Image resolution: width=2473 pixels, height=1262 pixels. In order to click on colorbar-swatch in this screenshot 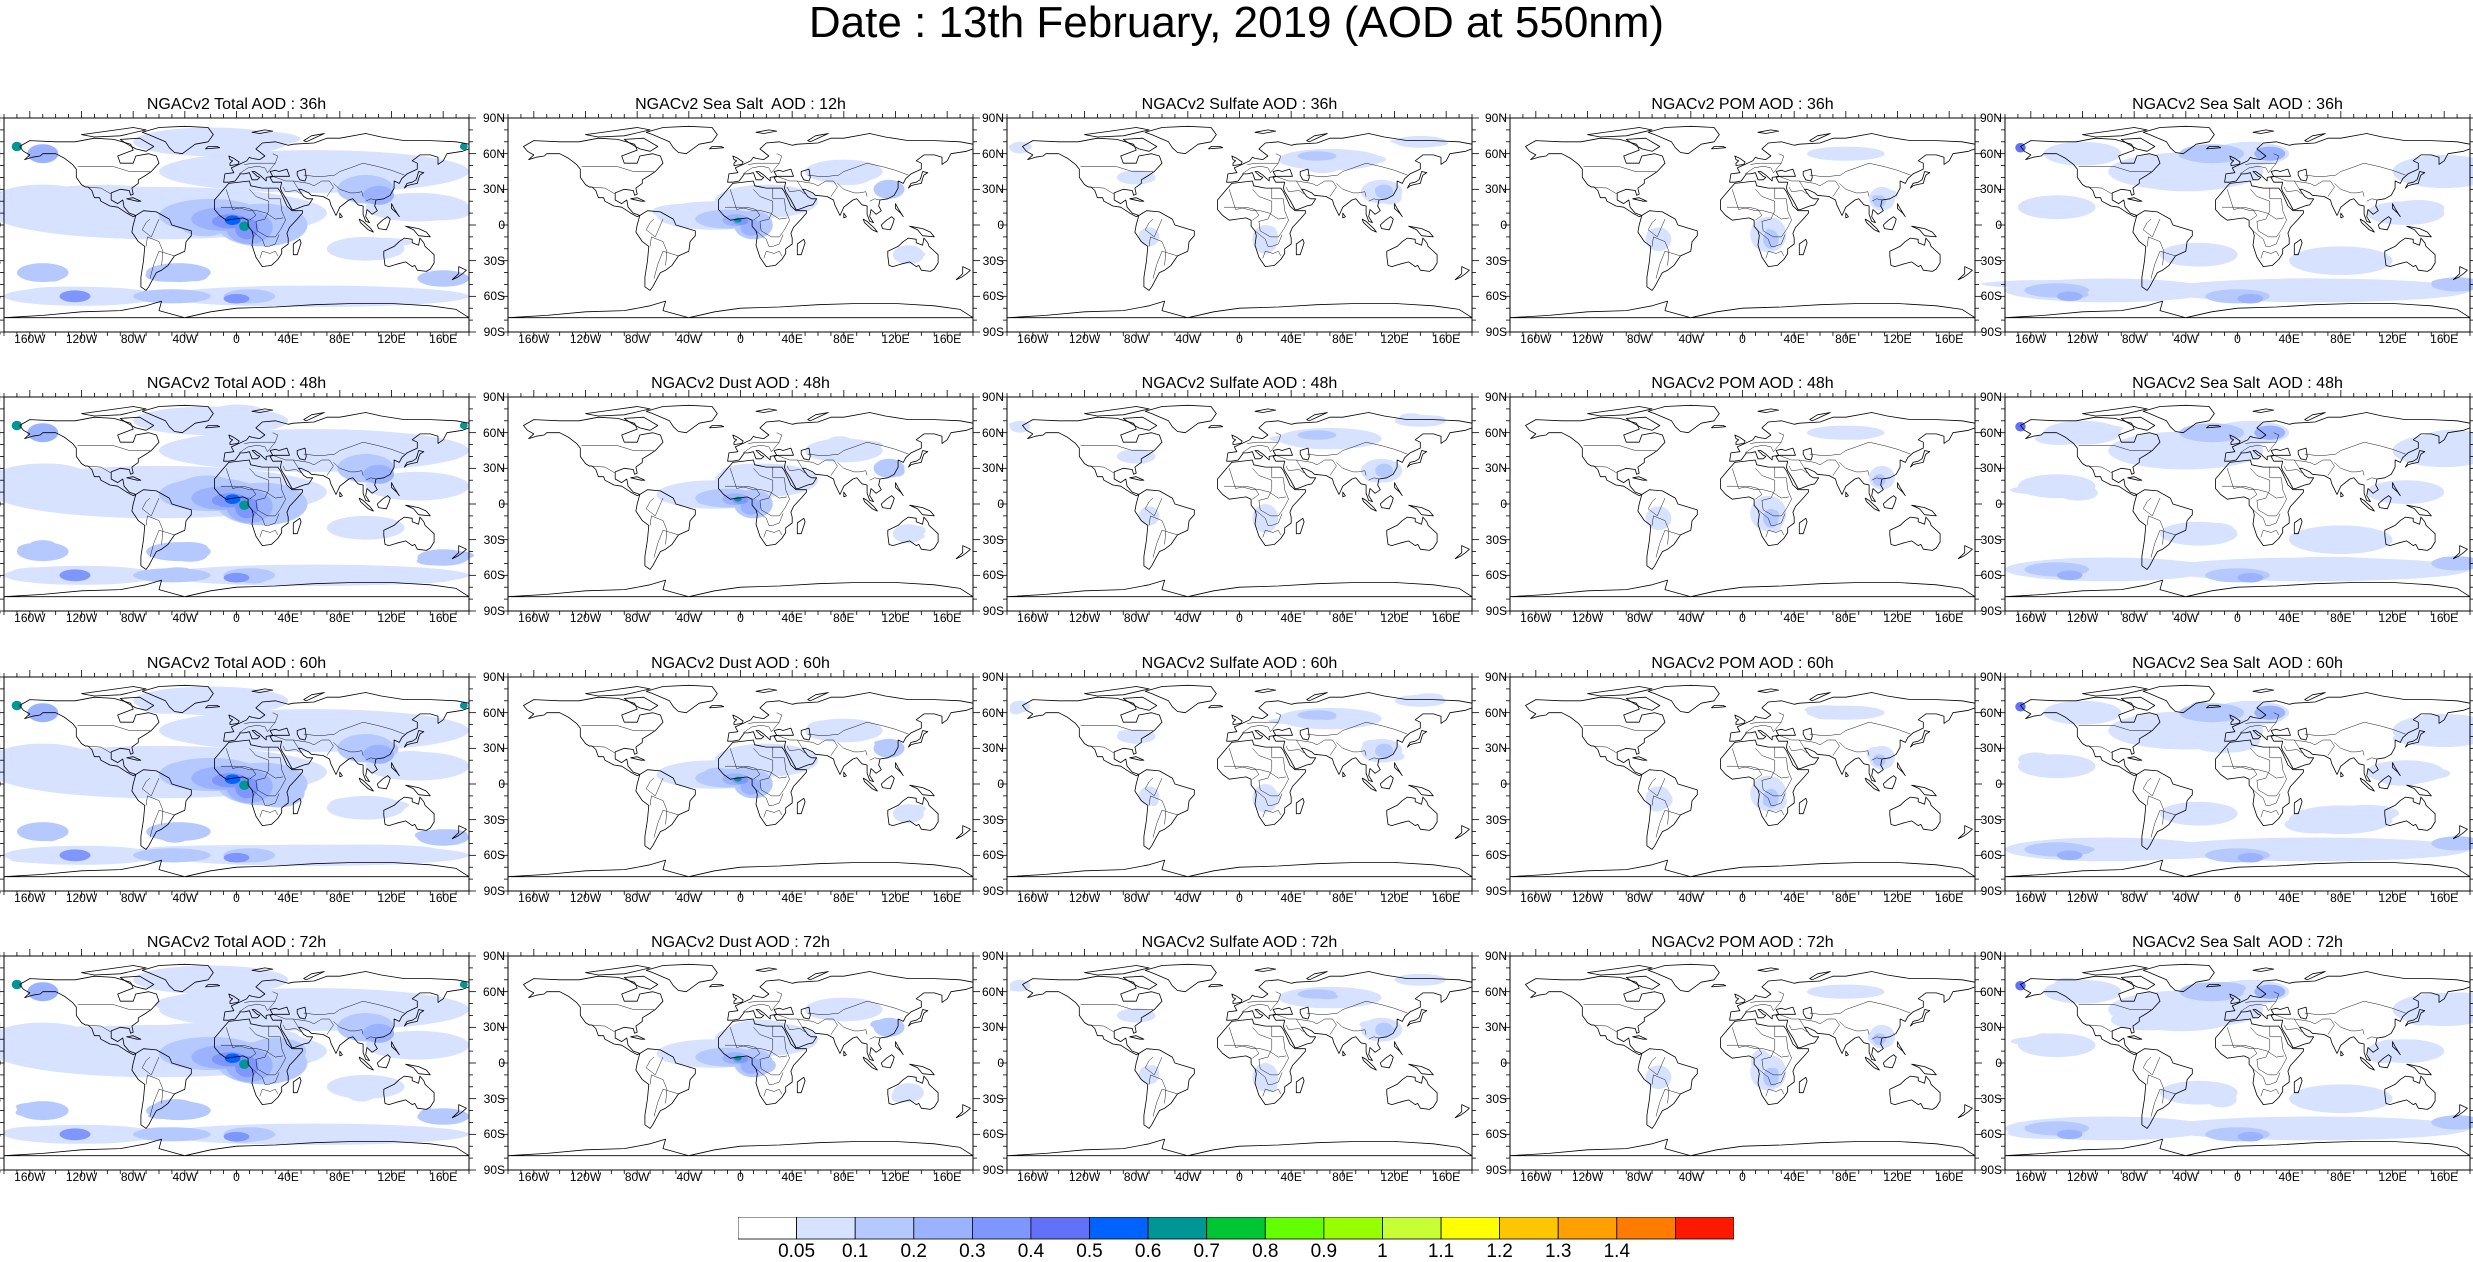, I will do `click(1470, 1228)`.